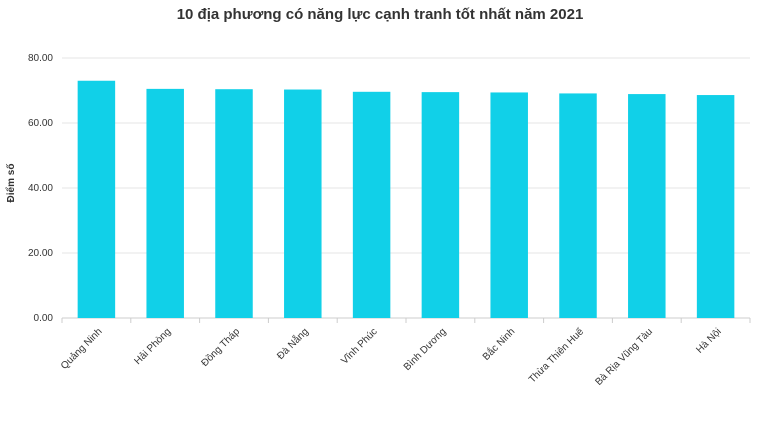 The height and width of the screenshot is (430, 760). What do you see at coordinates (40, 253) in the screenshot?
I see `y-tick-label: 20.00` at bounding box center [40, 253].